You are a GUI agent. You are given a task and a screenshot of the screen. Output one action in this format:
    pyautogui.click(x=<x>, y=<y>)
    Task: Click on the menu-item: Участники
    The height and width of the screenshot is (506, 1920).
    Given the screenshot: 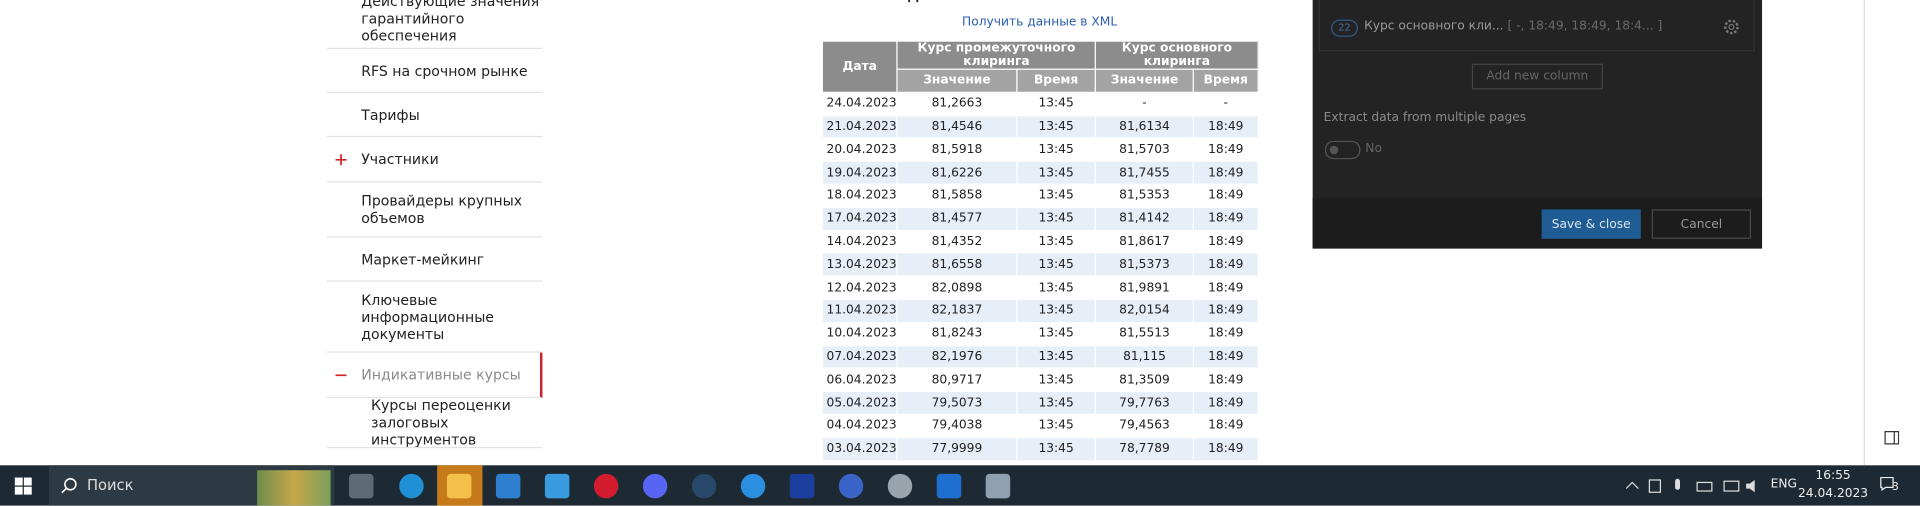 What is the action you would take?
    pyautogui.click(x=434, y=160)
    